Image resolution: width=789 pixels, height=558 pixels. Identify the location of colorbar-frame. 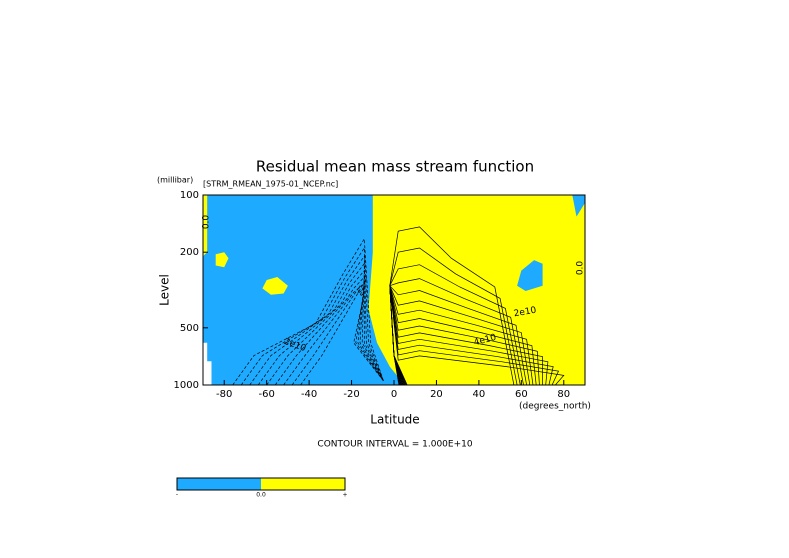
(261, 484).